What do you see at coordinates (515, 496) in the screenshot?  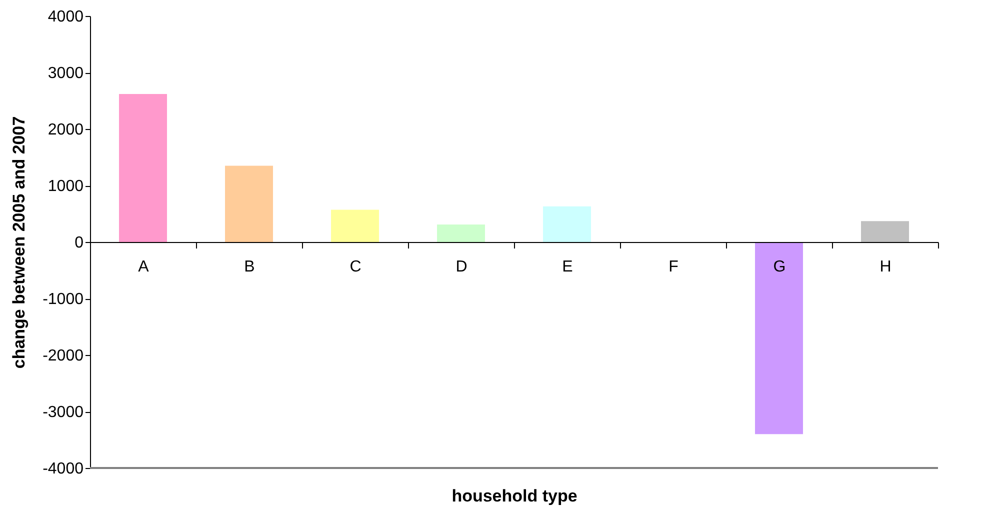 I see `x-axis-title: household type` at bounding box center [515, 496].